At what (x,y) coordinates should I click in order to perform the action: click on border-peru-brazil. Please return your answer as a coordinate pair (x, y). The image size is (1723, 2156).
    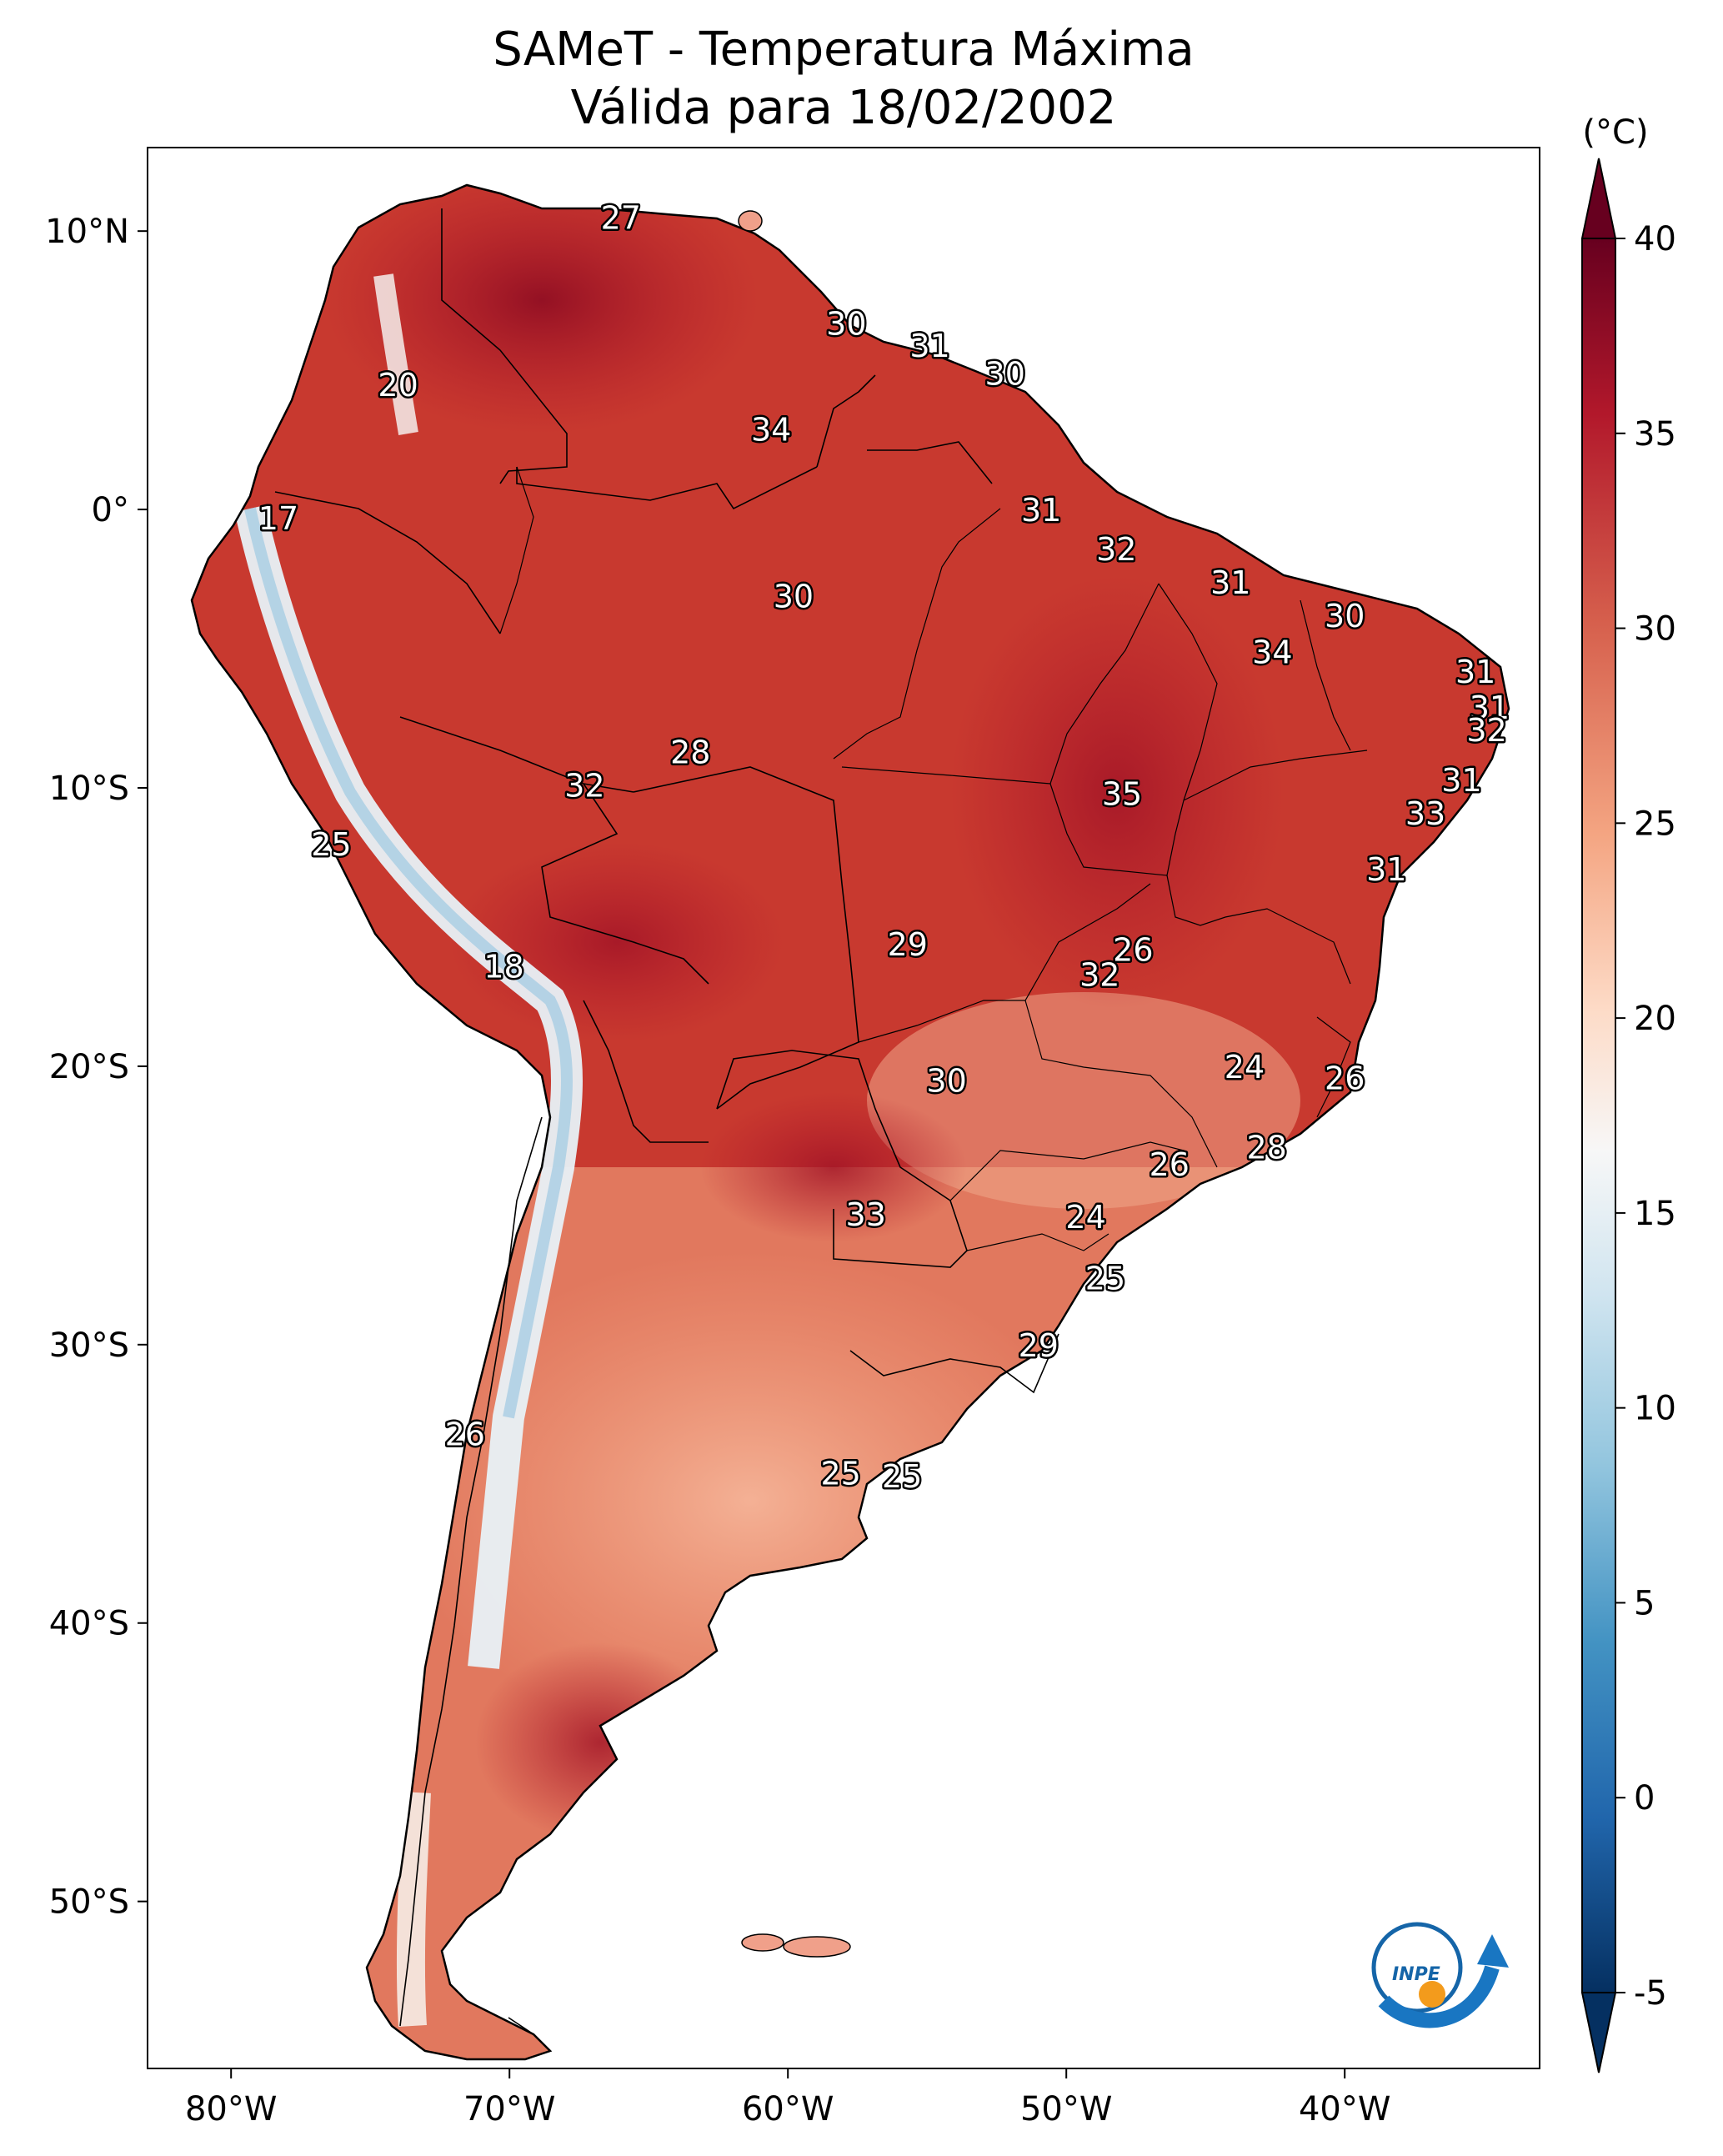
    Looking at the image, I should click on (516, 754).